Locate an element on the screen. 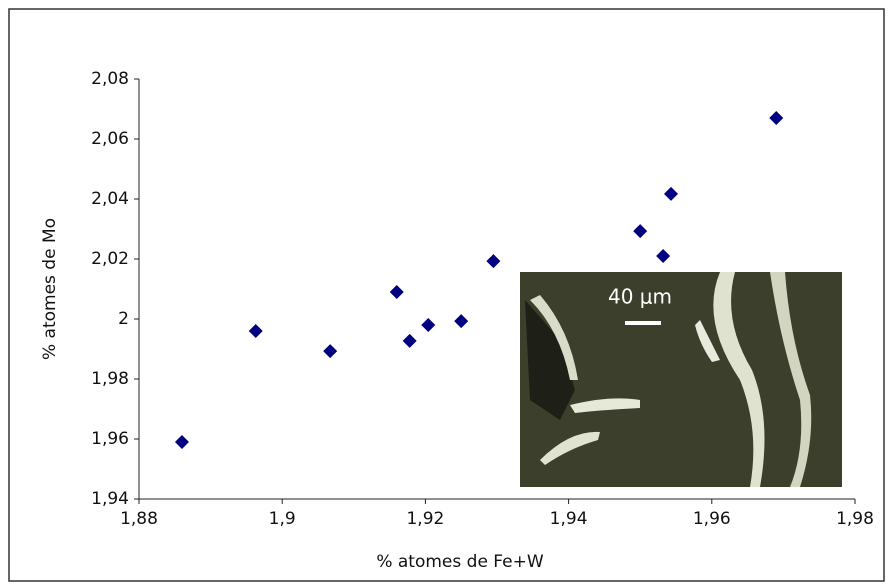  scale-bar is located at coordinates (643, 323).